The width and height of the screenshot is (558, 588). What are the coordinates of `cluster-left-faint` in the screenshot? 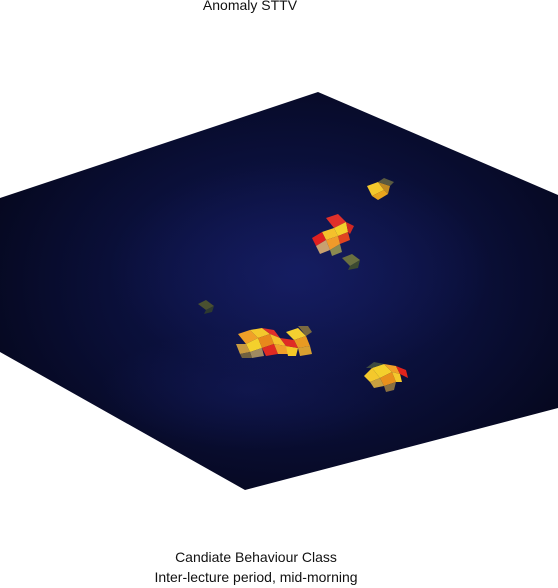 It's located at (206, 307).